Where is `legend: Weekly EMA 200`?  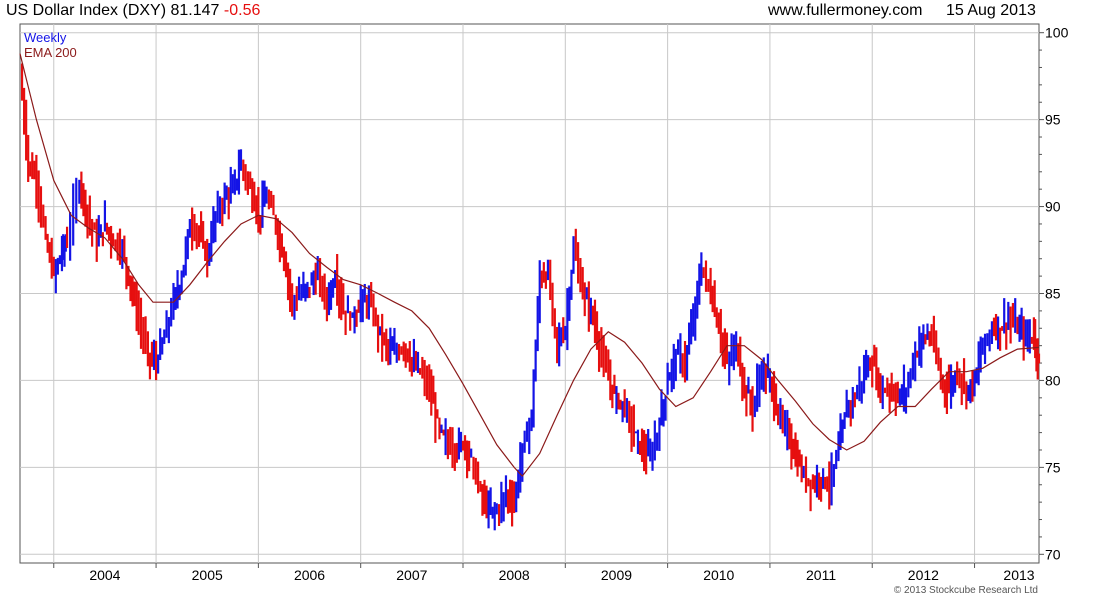 legend: Weekly EMA 200 is located at coordinates (50, 45).